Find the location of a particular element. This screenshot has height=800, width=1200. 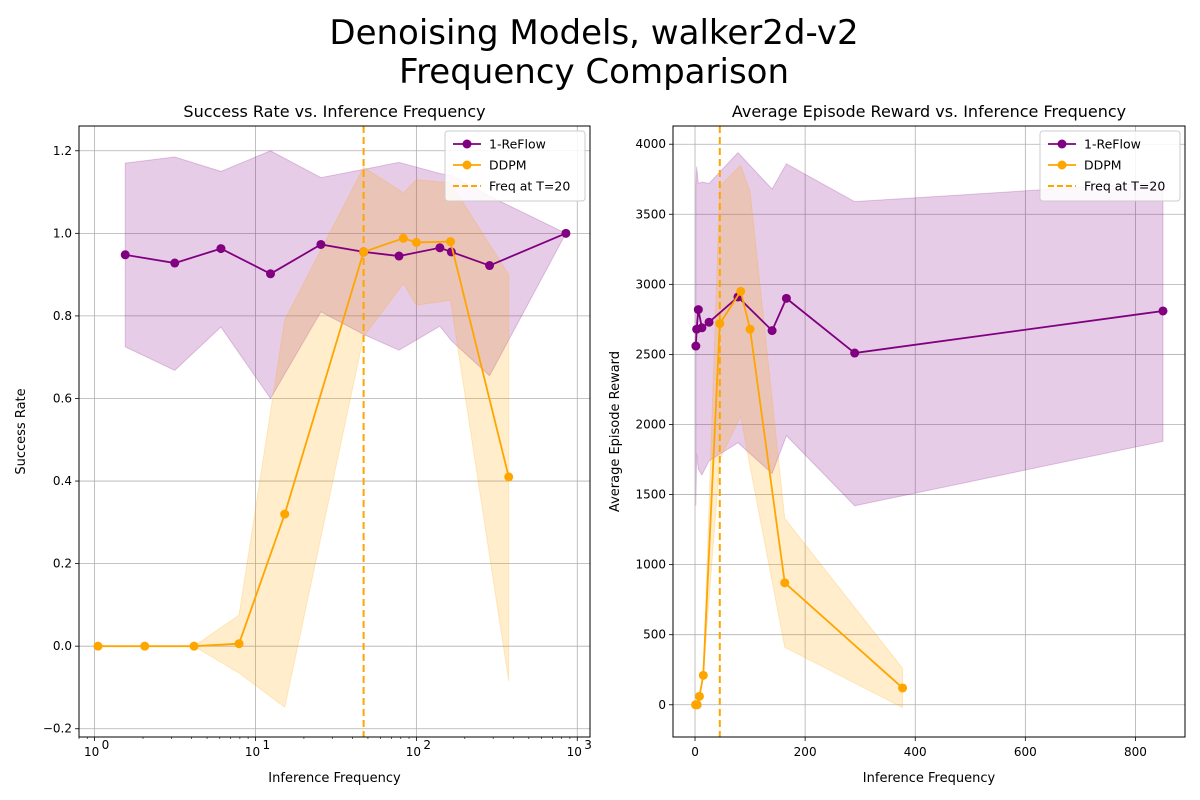

y-tick-label: 1000 is located at coordinates (650, 565).